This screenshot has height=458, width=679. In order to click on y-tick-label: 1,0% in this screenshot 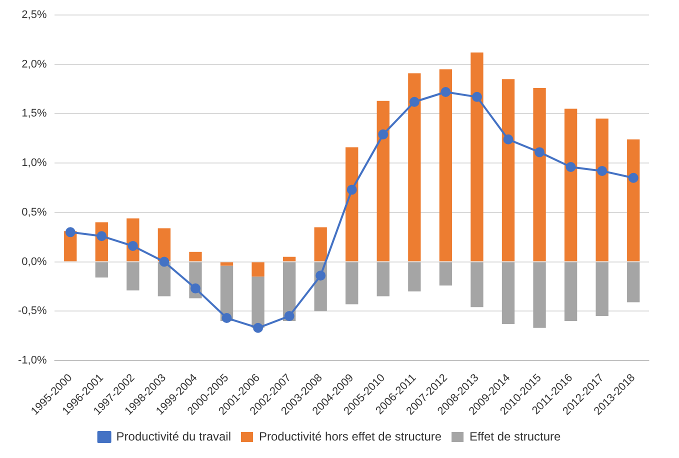, I will do `click(34, 163)`.